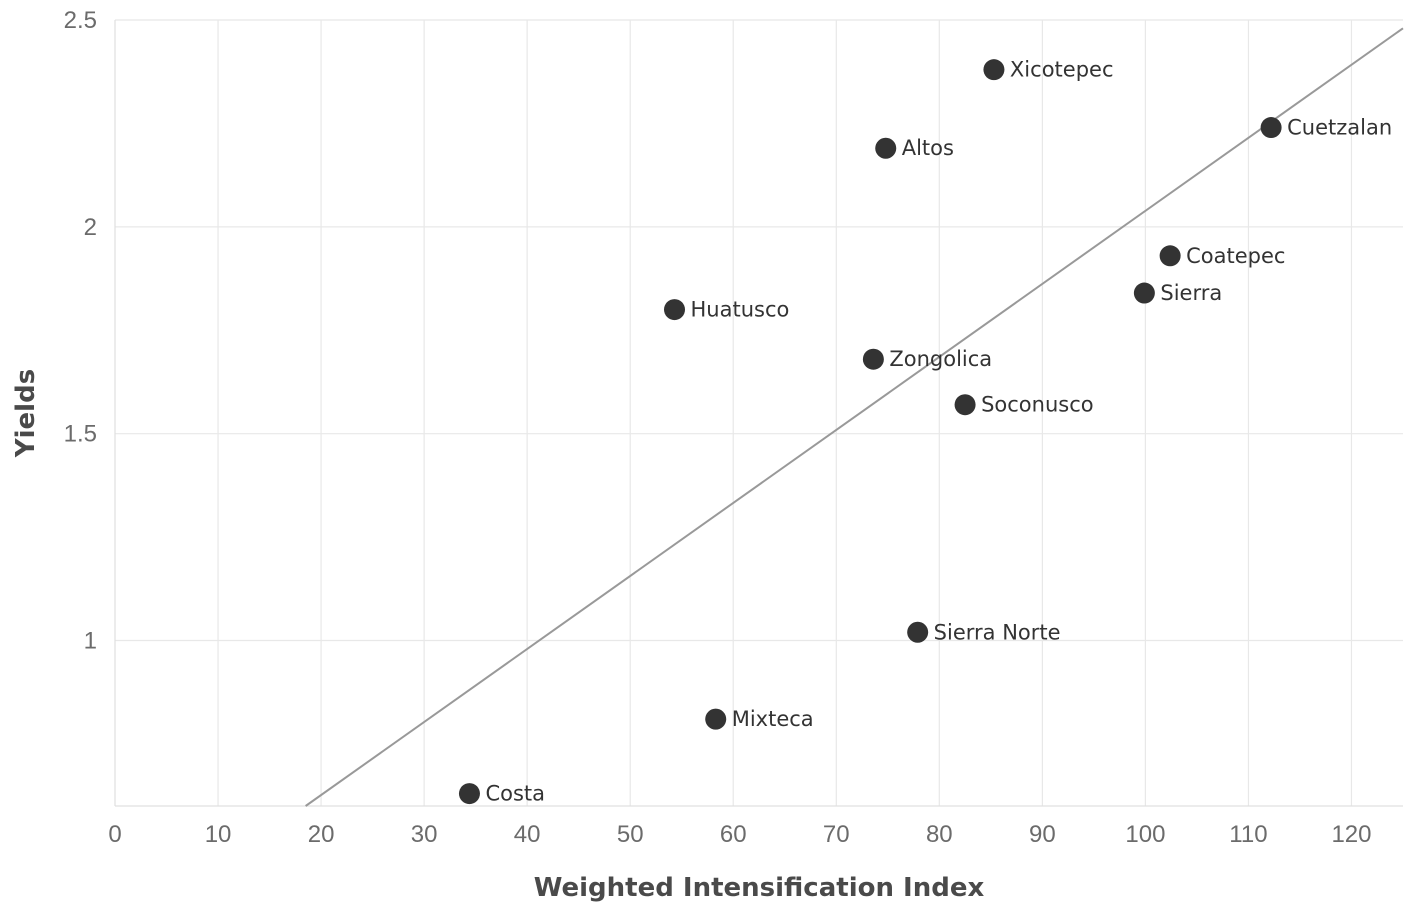 The image size is (1417, 913). What do you see at coordinates (940, 359) in the screenshot?
I see `point-label: Zongolica` at bounding box center [940, 359].